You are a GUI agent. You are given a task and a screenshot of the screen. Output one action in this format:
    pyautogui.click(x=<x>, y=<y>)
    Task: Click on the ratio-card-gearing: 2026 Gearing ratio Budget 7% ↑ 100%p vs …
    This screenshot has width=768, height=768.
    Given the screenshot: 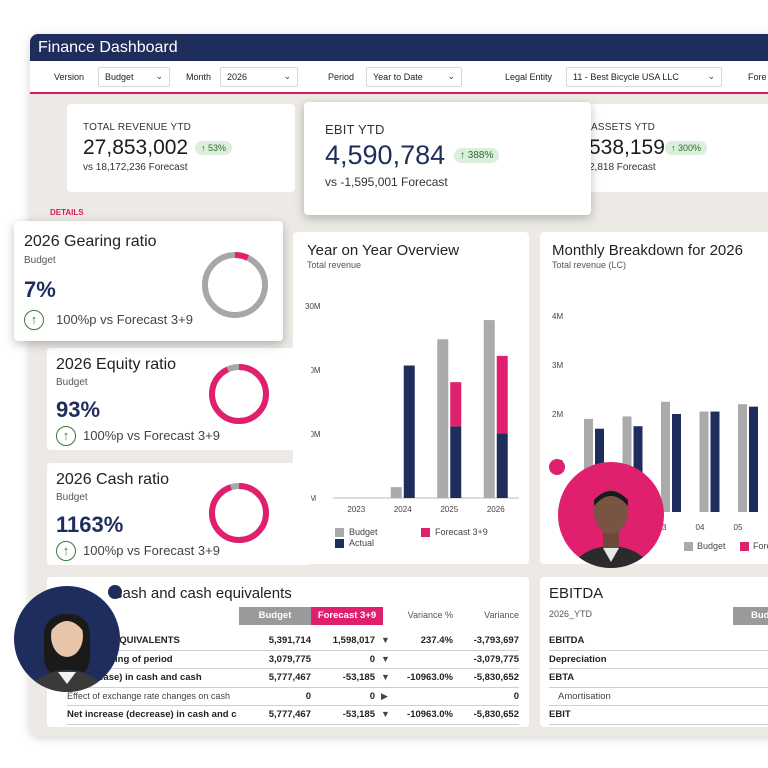 What is the action you would take?
    pyautogui.click(x=148, y=281)
    